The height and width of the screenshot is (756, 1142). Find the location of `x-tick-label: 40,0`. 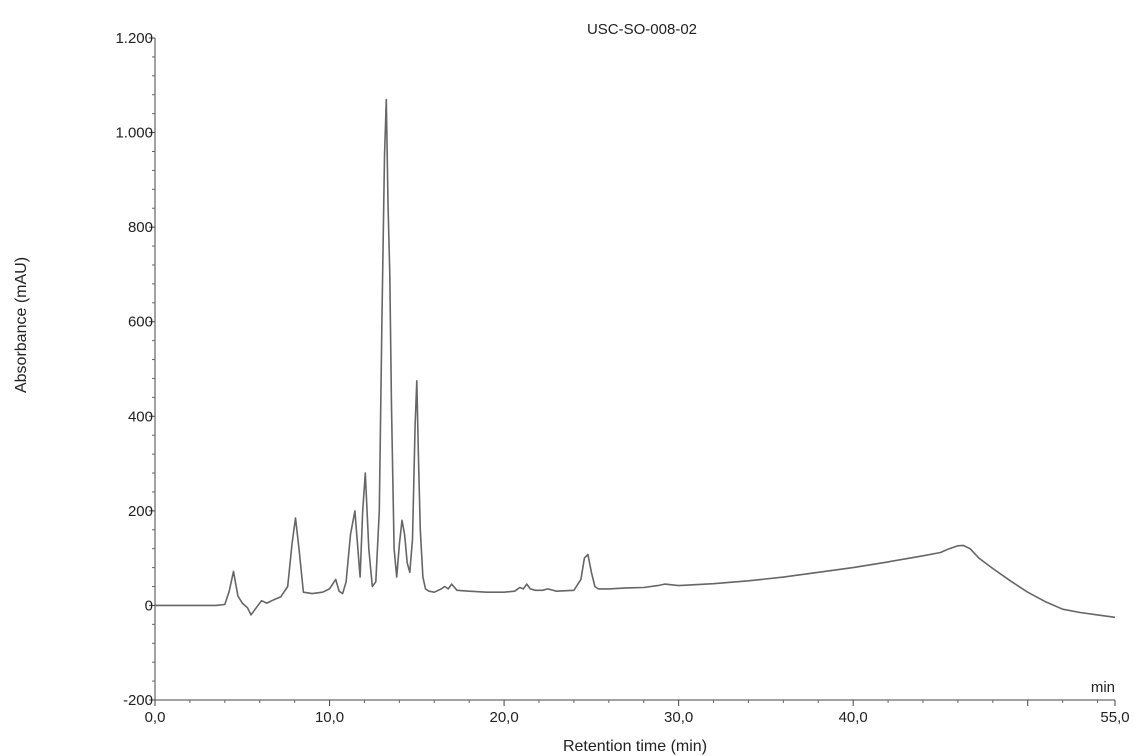

x-tick-label: 40,0 is located at coordinates (853, 717).